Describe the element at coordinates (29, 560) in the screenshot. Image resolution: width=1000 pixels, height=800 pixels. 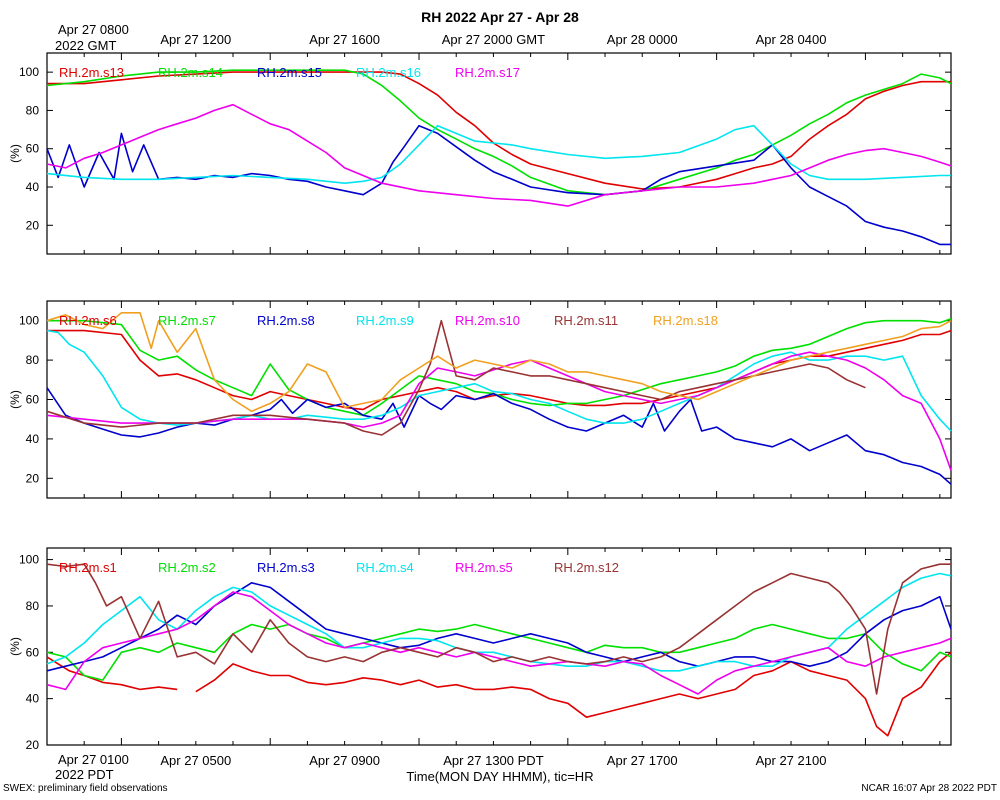
I see `bottom-y-tick-label: 100` at that location.